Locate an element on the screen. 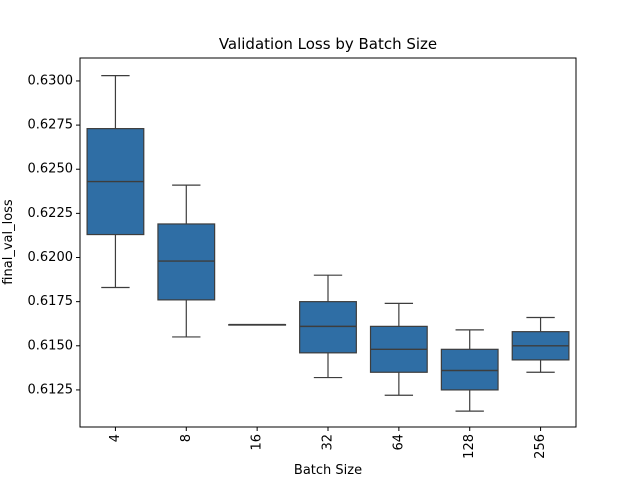 This screenshot has width=640, height=480. y-tick-label: 0.6300 is located at coordinates (51, 80).